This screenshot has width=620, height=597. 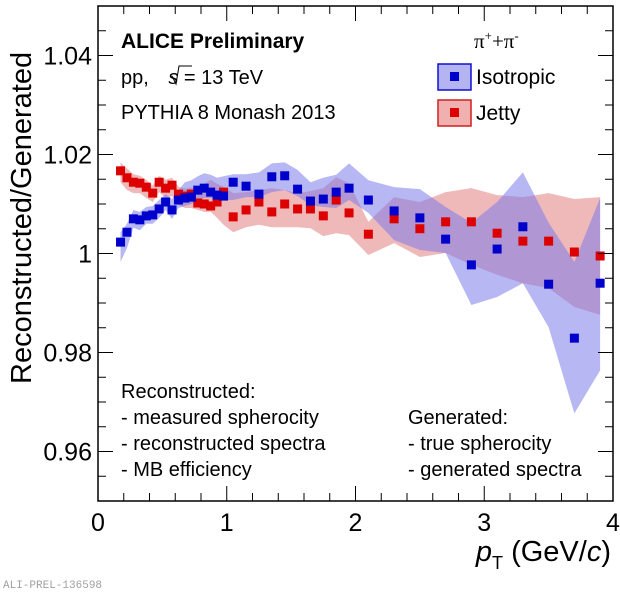 What do you see at coordinates (137, 78) in the screenshot?
I see `system-prefix: pp,` at bounding box center [137, 78].